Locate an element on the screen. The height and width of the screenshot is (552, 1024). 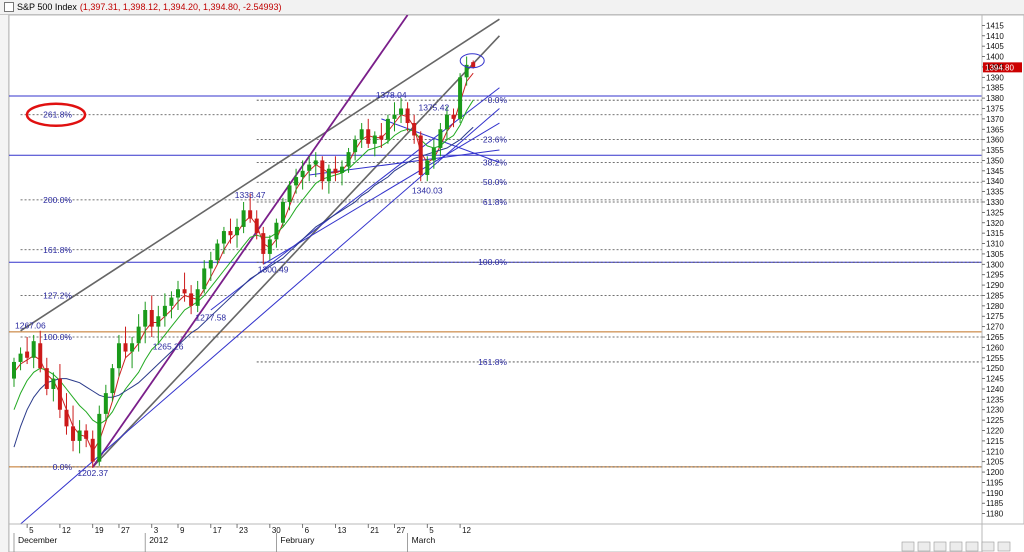
fib-left-level-label: 0.0% is located at coordinates (63, 467).